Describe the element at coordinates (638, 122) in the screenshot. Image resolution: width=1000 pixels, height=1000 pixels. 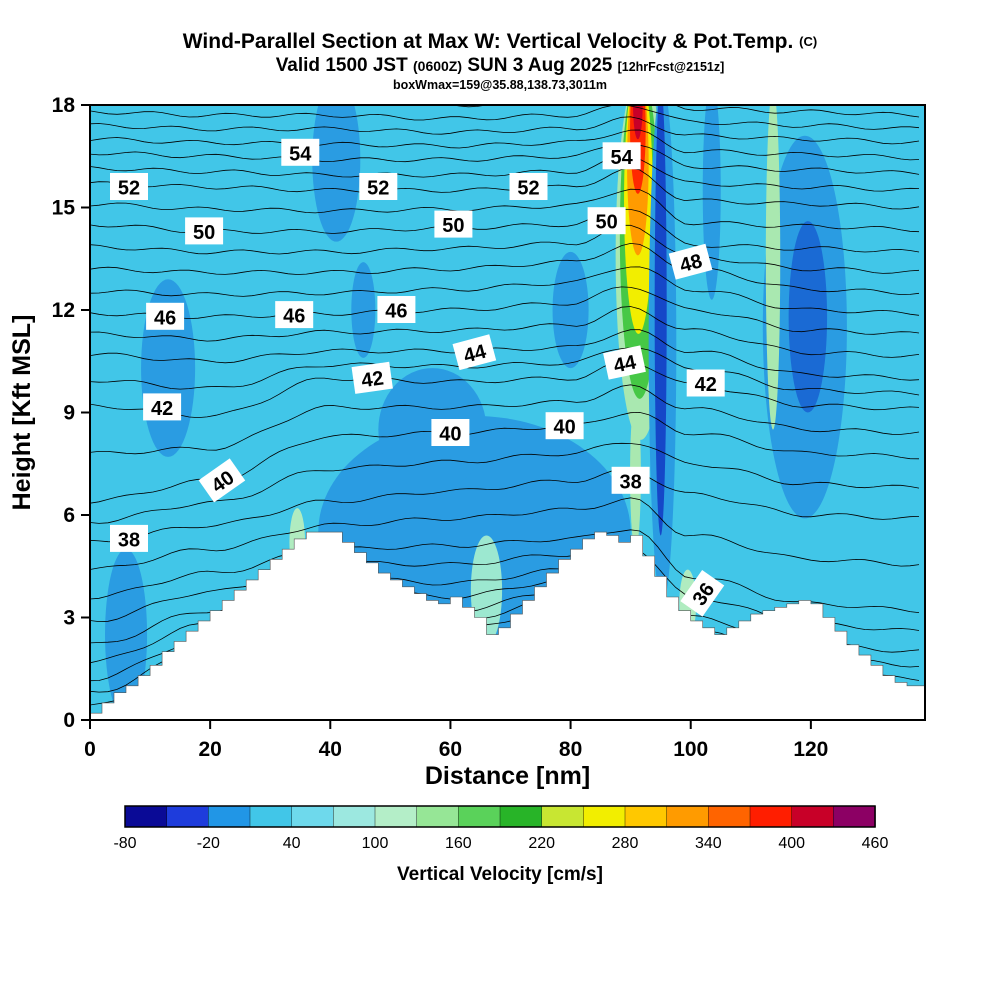
I see `plume-core-dark-red` at that location.